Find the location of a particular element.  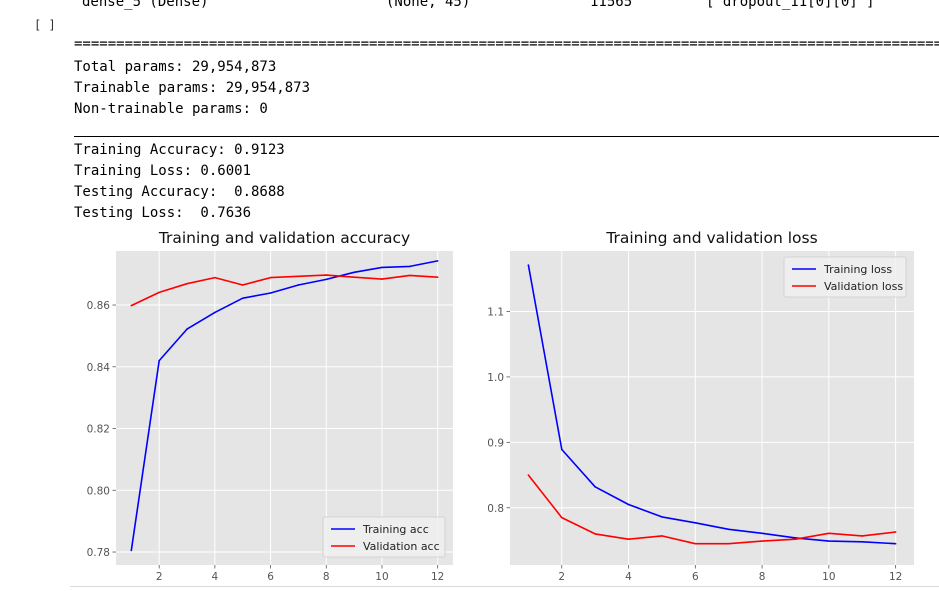

acc-series-1-line is located at coordinates (284, 290).